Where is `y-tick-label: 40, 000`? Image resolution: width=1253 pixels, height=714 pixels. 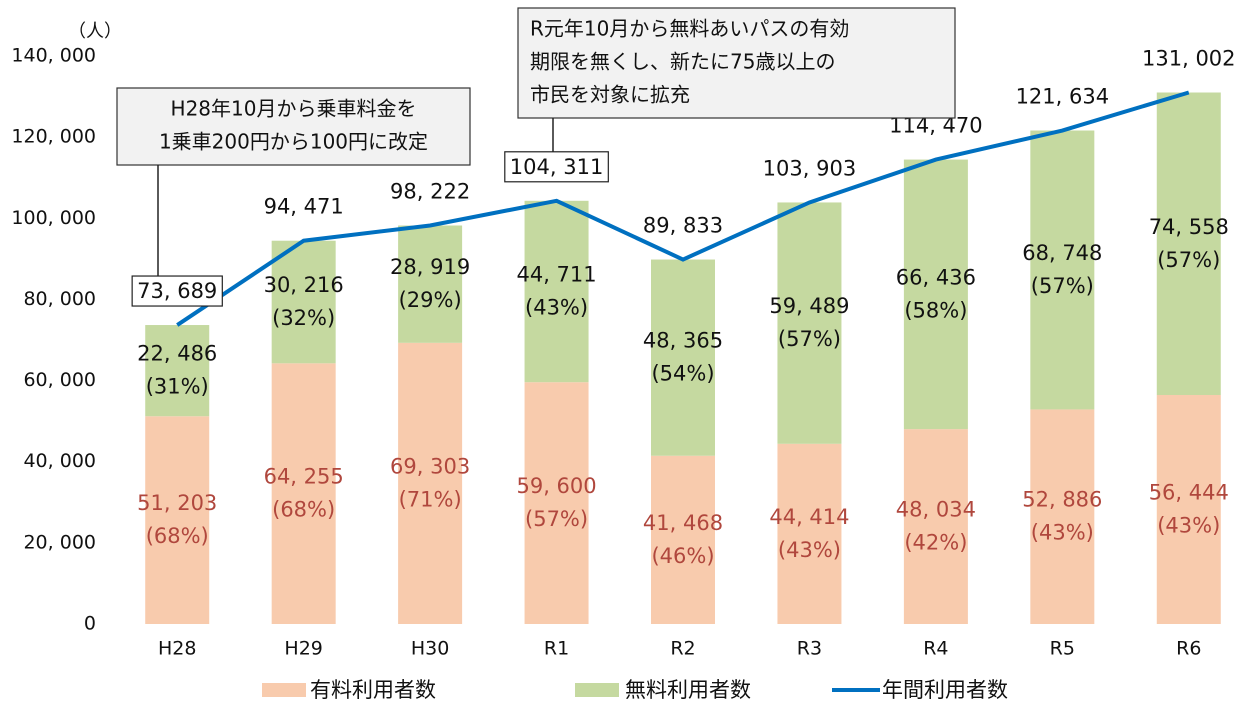
y-tick-label: 40, 000 is located at coordinates (59, 461).